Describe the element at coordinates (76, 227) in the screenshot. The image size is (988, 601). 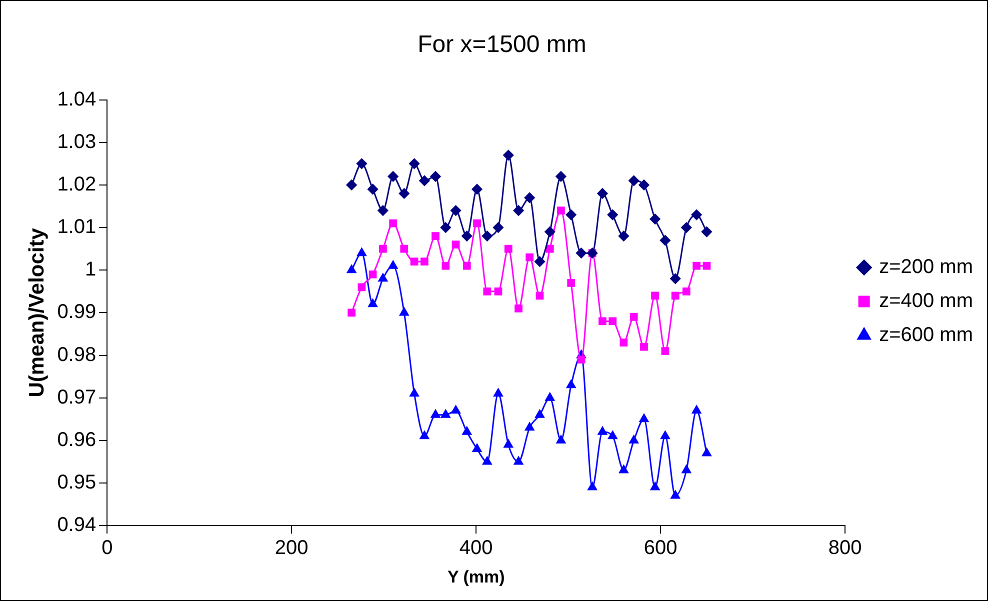
I see `y-tick-label: 1.01` at that location.